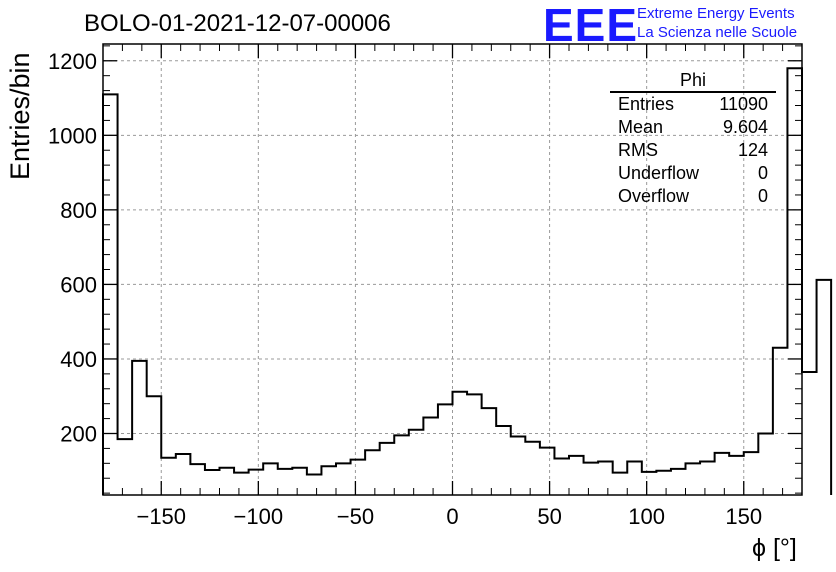 This screenshot has width=836, height=572. What do you see at coordinates (693, 104) in the screenshot?
I see `stats-row-entries: Entries 11090` at bounding box center [693, 104].